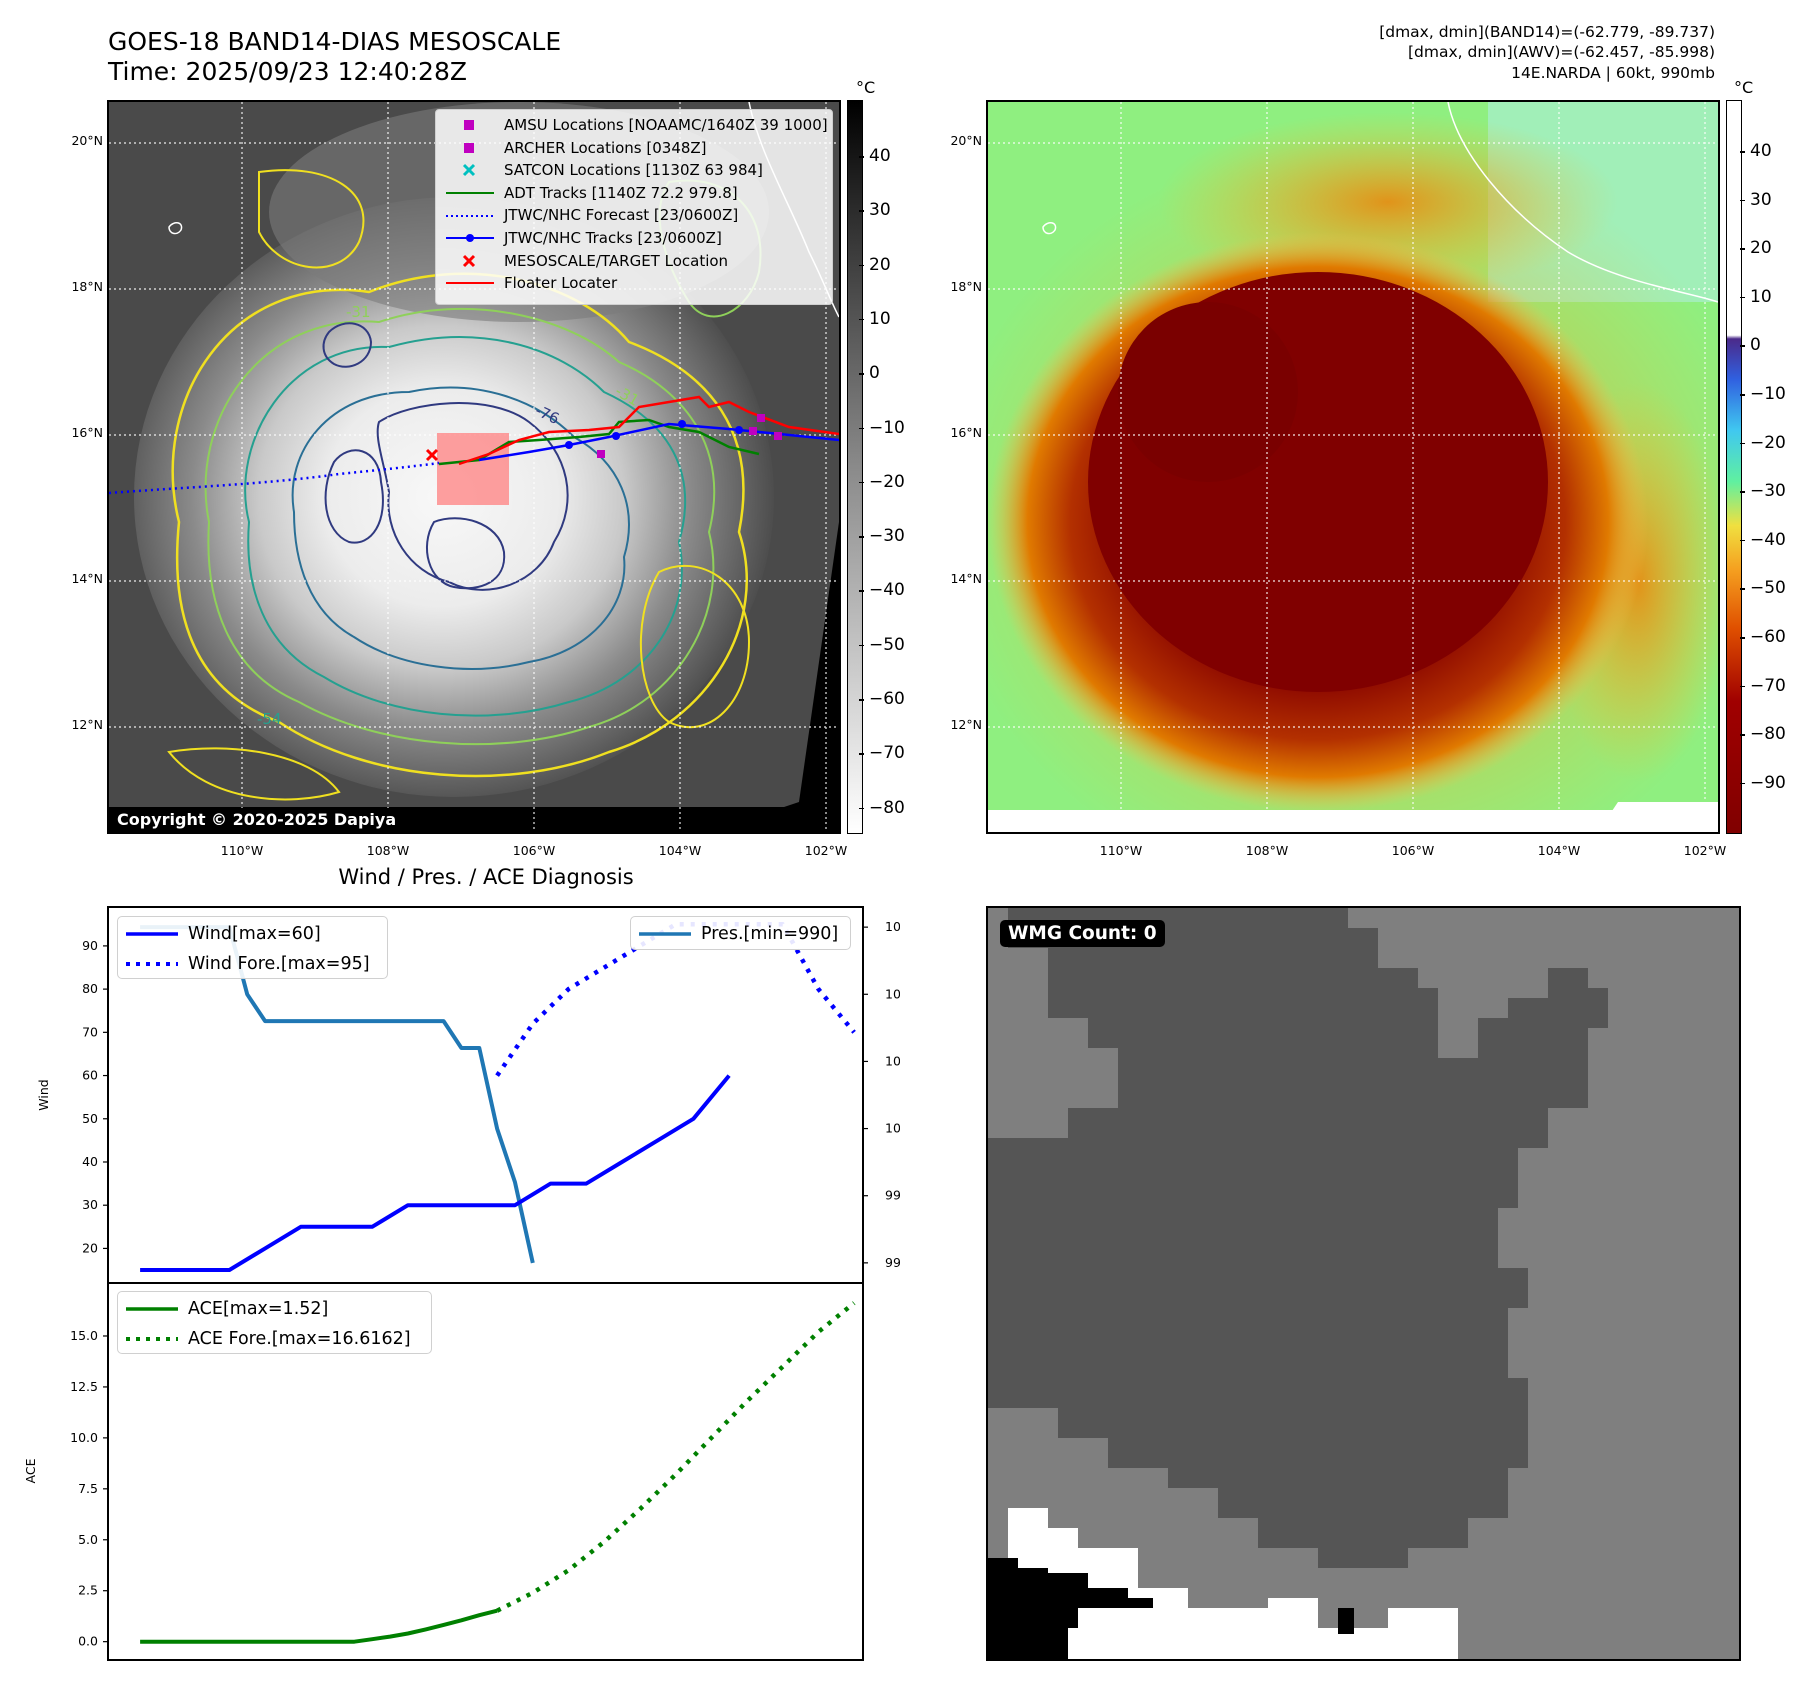  Describe the element at coordinates (88, 1590) in the screenshot. I see `ace-tick-label: 2.5` at that location.